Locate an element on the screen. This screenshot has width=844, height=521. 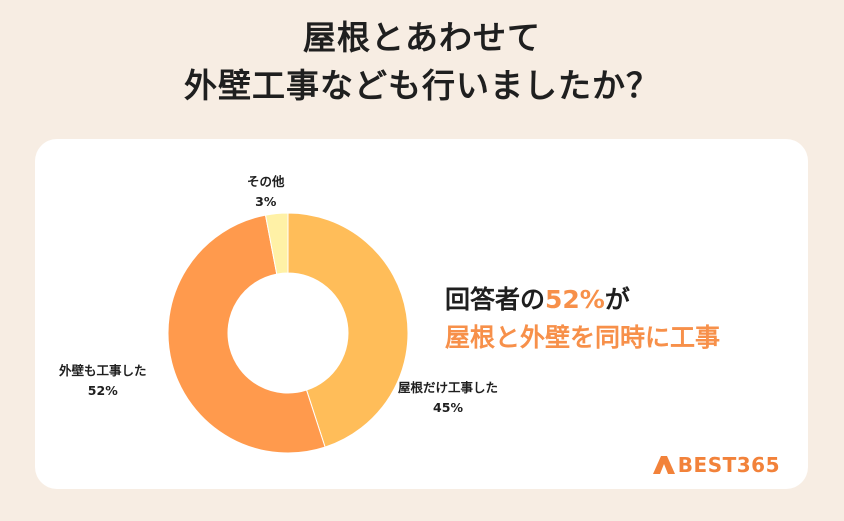
headline-prefix: 回答者の is located at coordinates (495, 299).